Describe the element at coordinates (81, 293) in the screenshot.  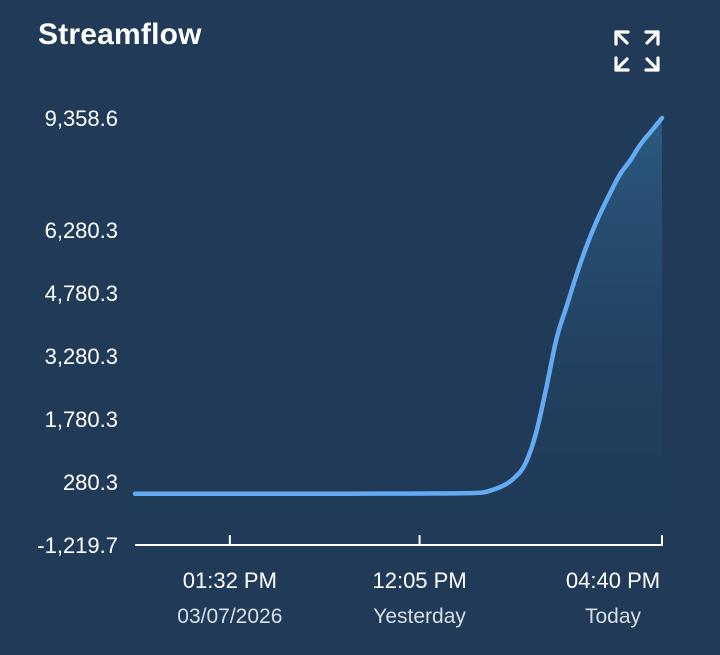
I see `y-tick-label: 4,780.3` at that location.